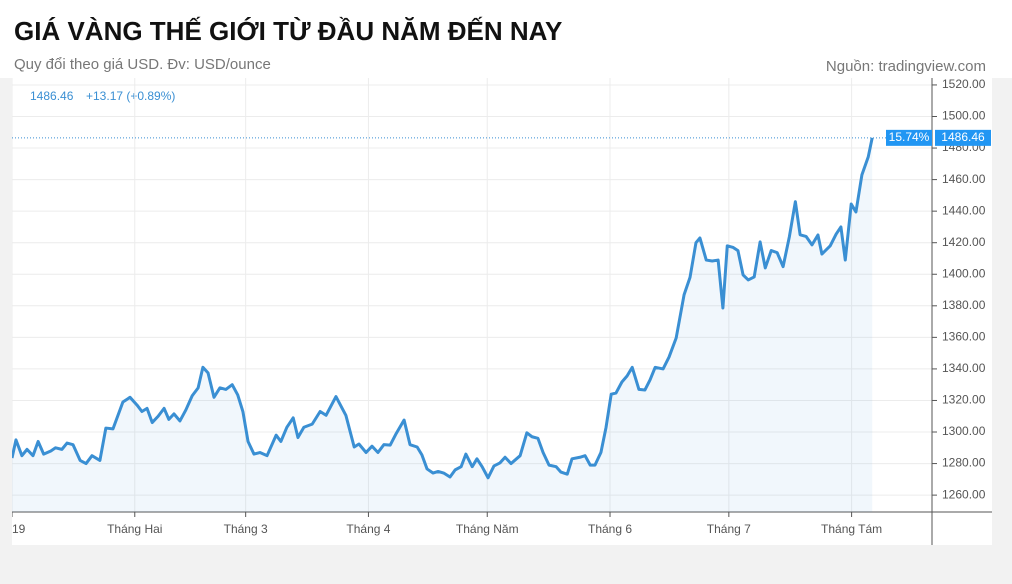  What do you see at coordinates (13, 529) in the screenshot?
I see `x-tick-label: 2019` at bounding box center [13, 529].